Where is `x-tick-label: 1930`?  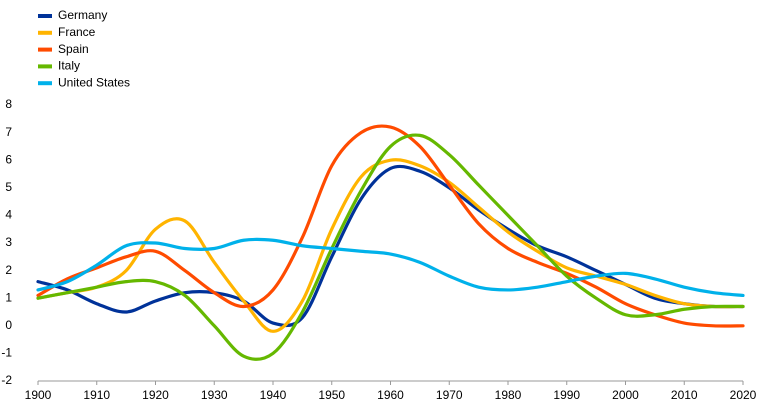
x-tick-label: 1930 is located at coordinates (214, 395).